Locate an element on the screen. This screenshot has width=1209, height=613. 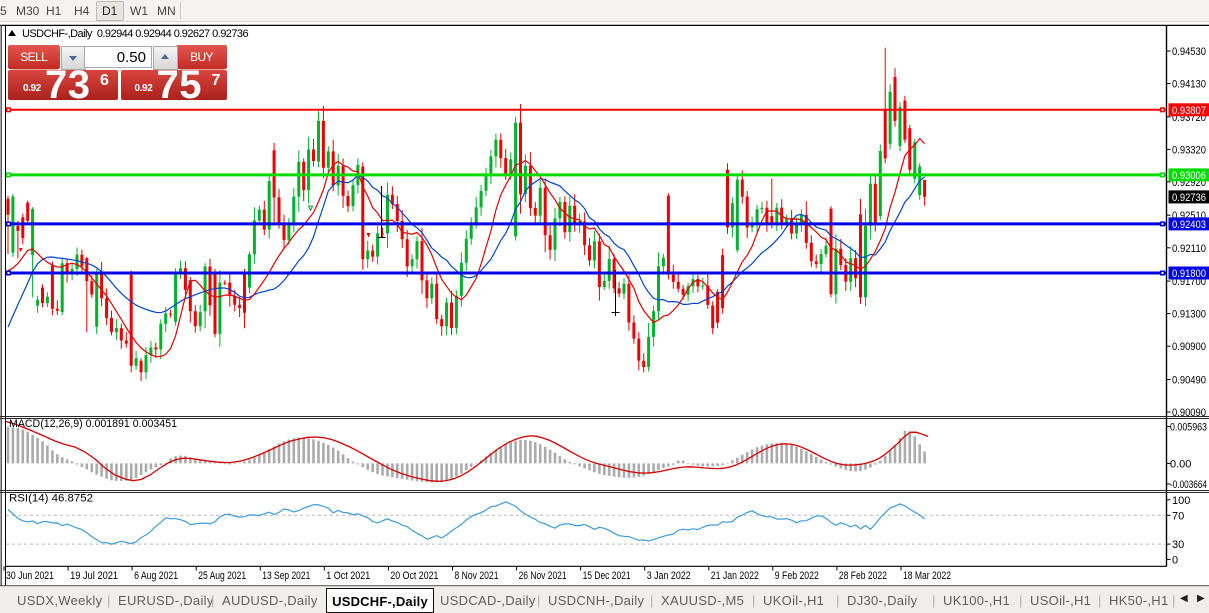
svg-text: 13 Sep 2021 is located at coordinates (286, 576).